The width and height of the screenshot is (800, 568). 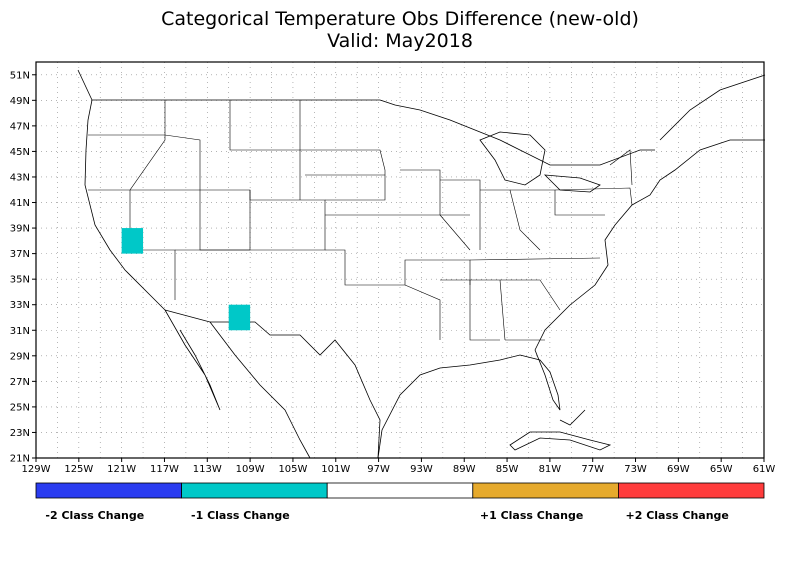 What do you see at coordinates (36, 469) in the screenshot?
I see `lon-tick-label: 129W` at bounding box center [36, 469].